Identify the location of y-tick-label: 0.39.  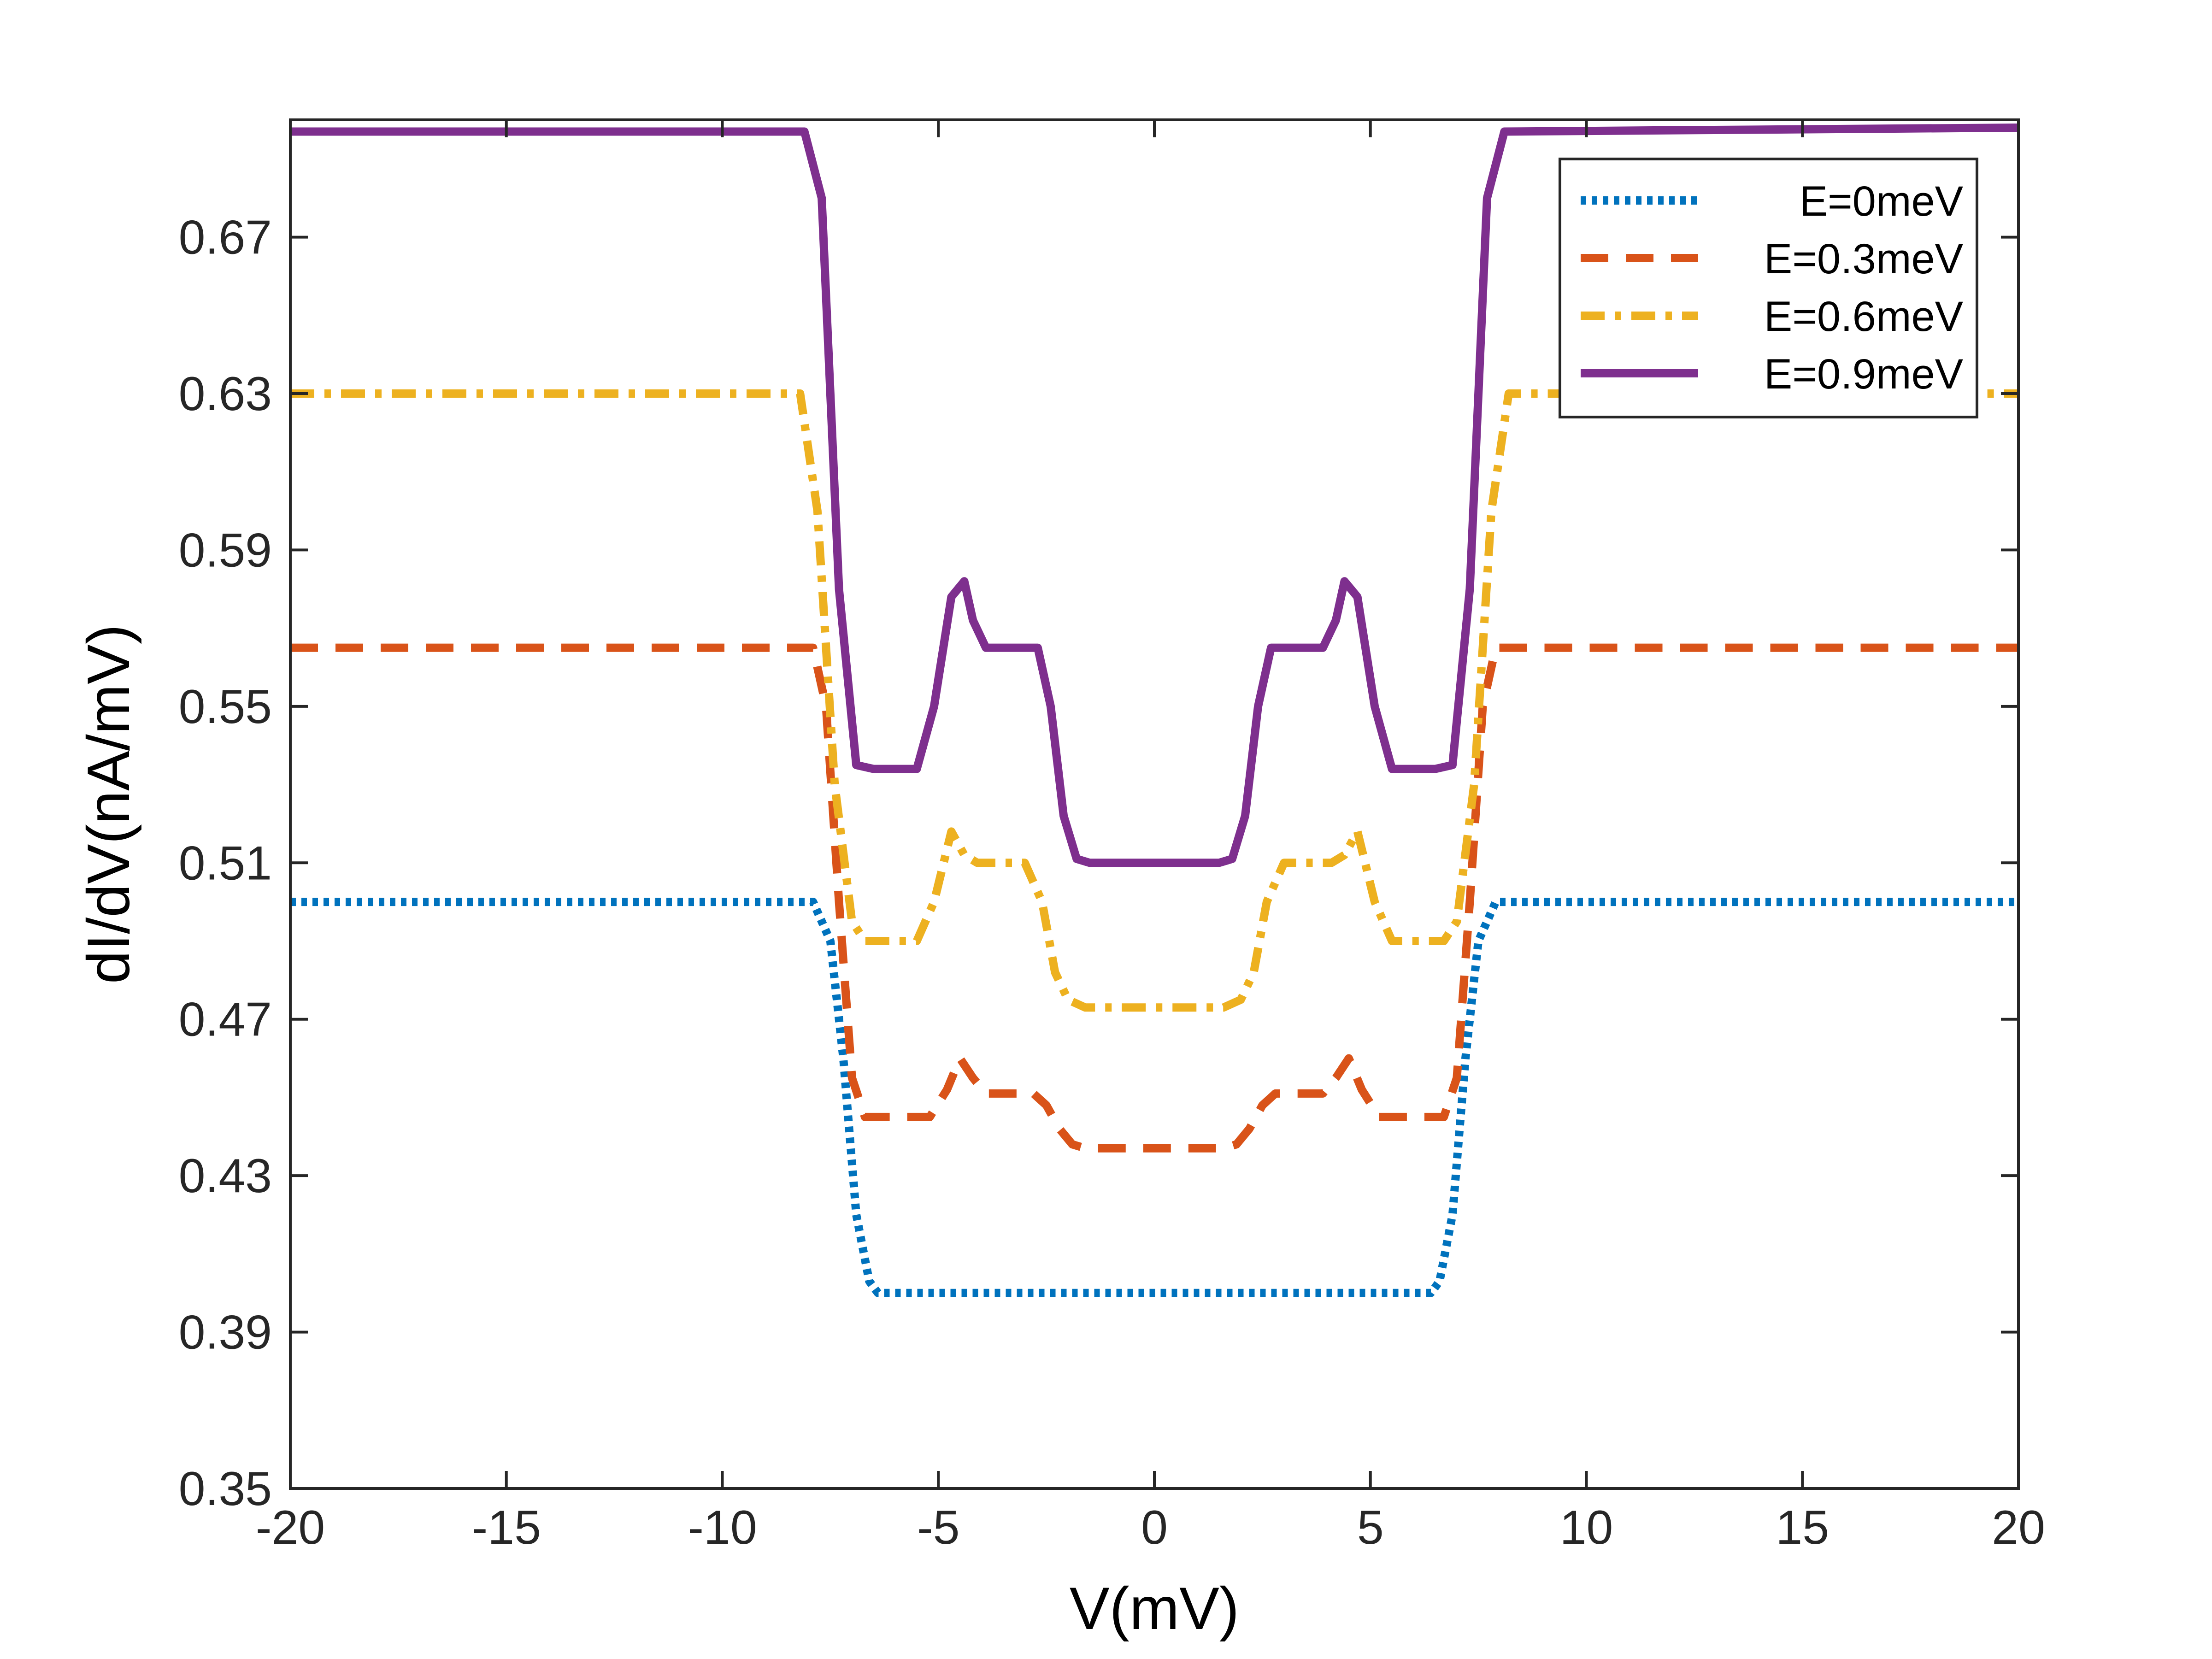
(225, 1332).